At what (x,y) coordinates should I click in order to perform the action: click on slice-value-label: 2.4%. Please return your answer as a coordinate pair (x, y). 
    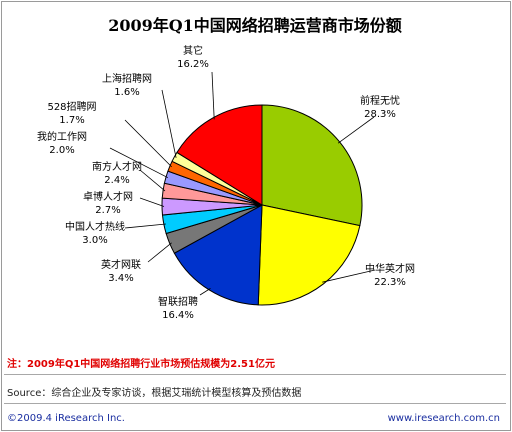
    Looking at the image, I should click on (116, 180).